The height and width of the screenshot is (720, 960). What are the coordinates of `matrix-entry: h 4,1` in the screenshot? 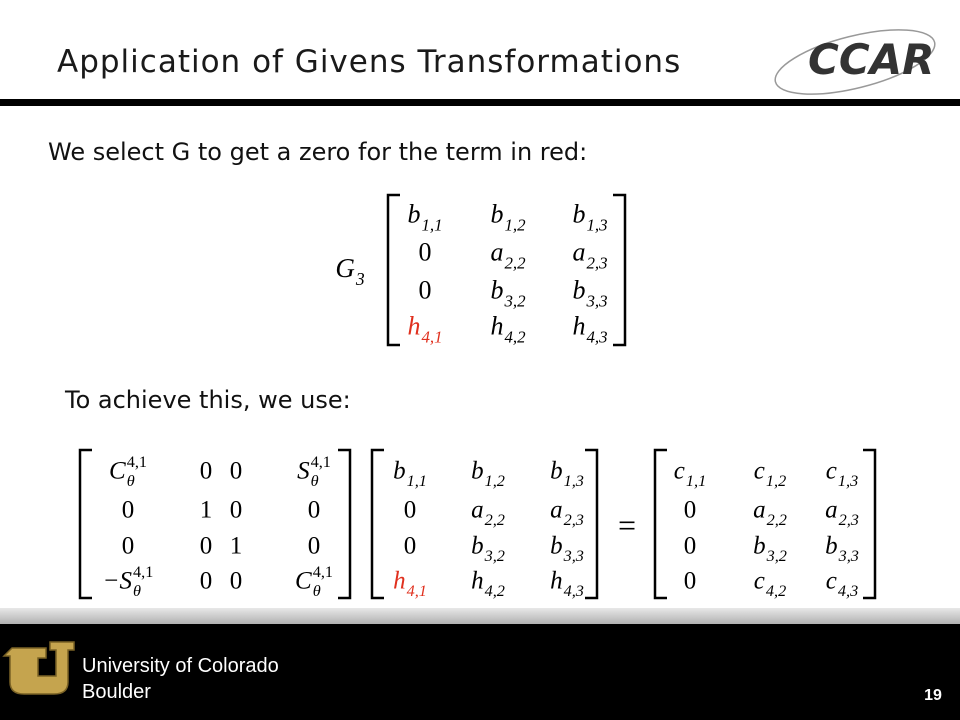 It's located at (410, 583).